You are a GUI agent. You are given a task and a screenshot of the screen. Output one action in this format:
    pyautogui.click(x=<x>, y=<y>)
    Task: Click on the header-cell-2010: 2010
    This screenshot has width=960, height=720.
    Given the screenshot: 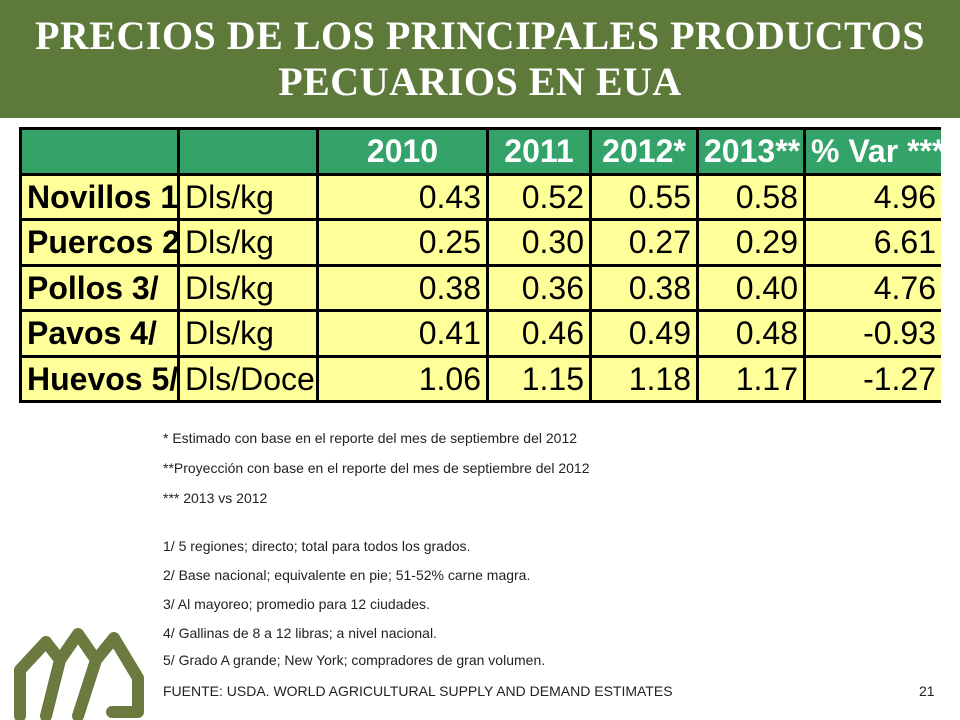 What is the action you would take?
    pyautogui.click(x=402, y=151)
    